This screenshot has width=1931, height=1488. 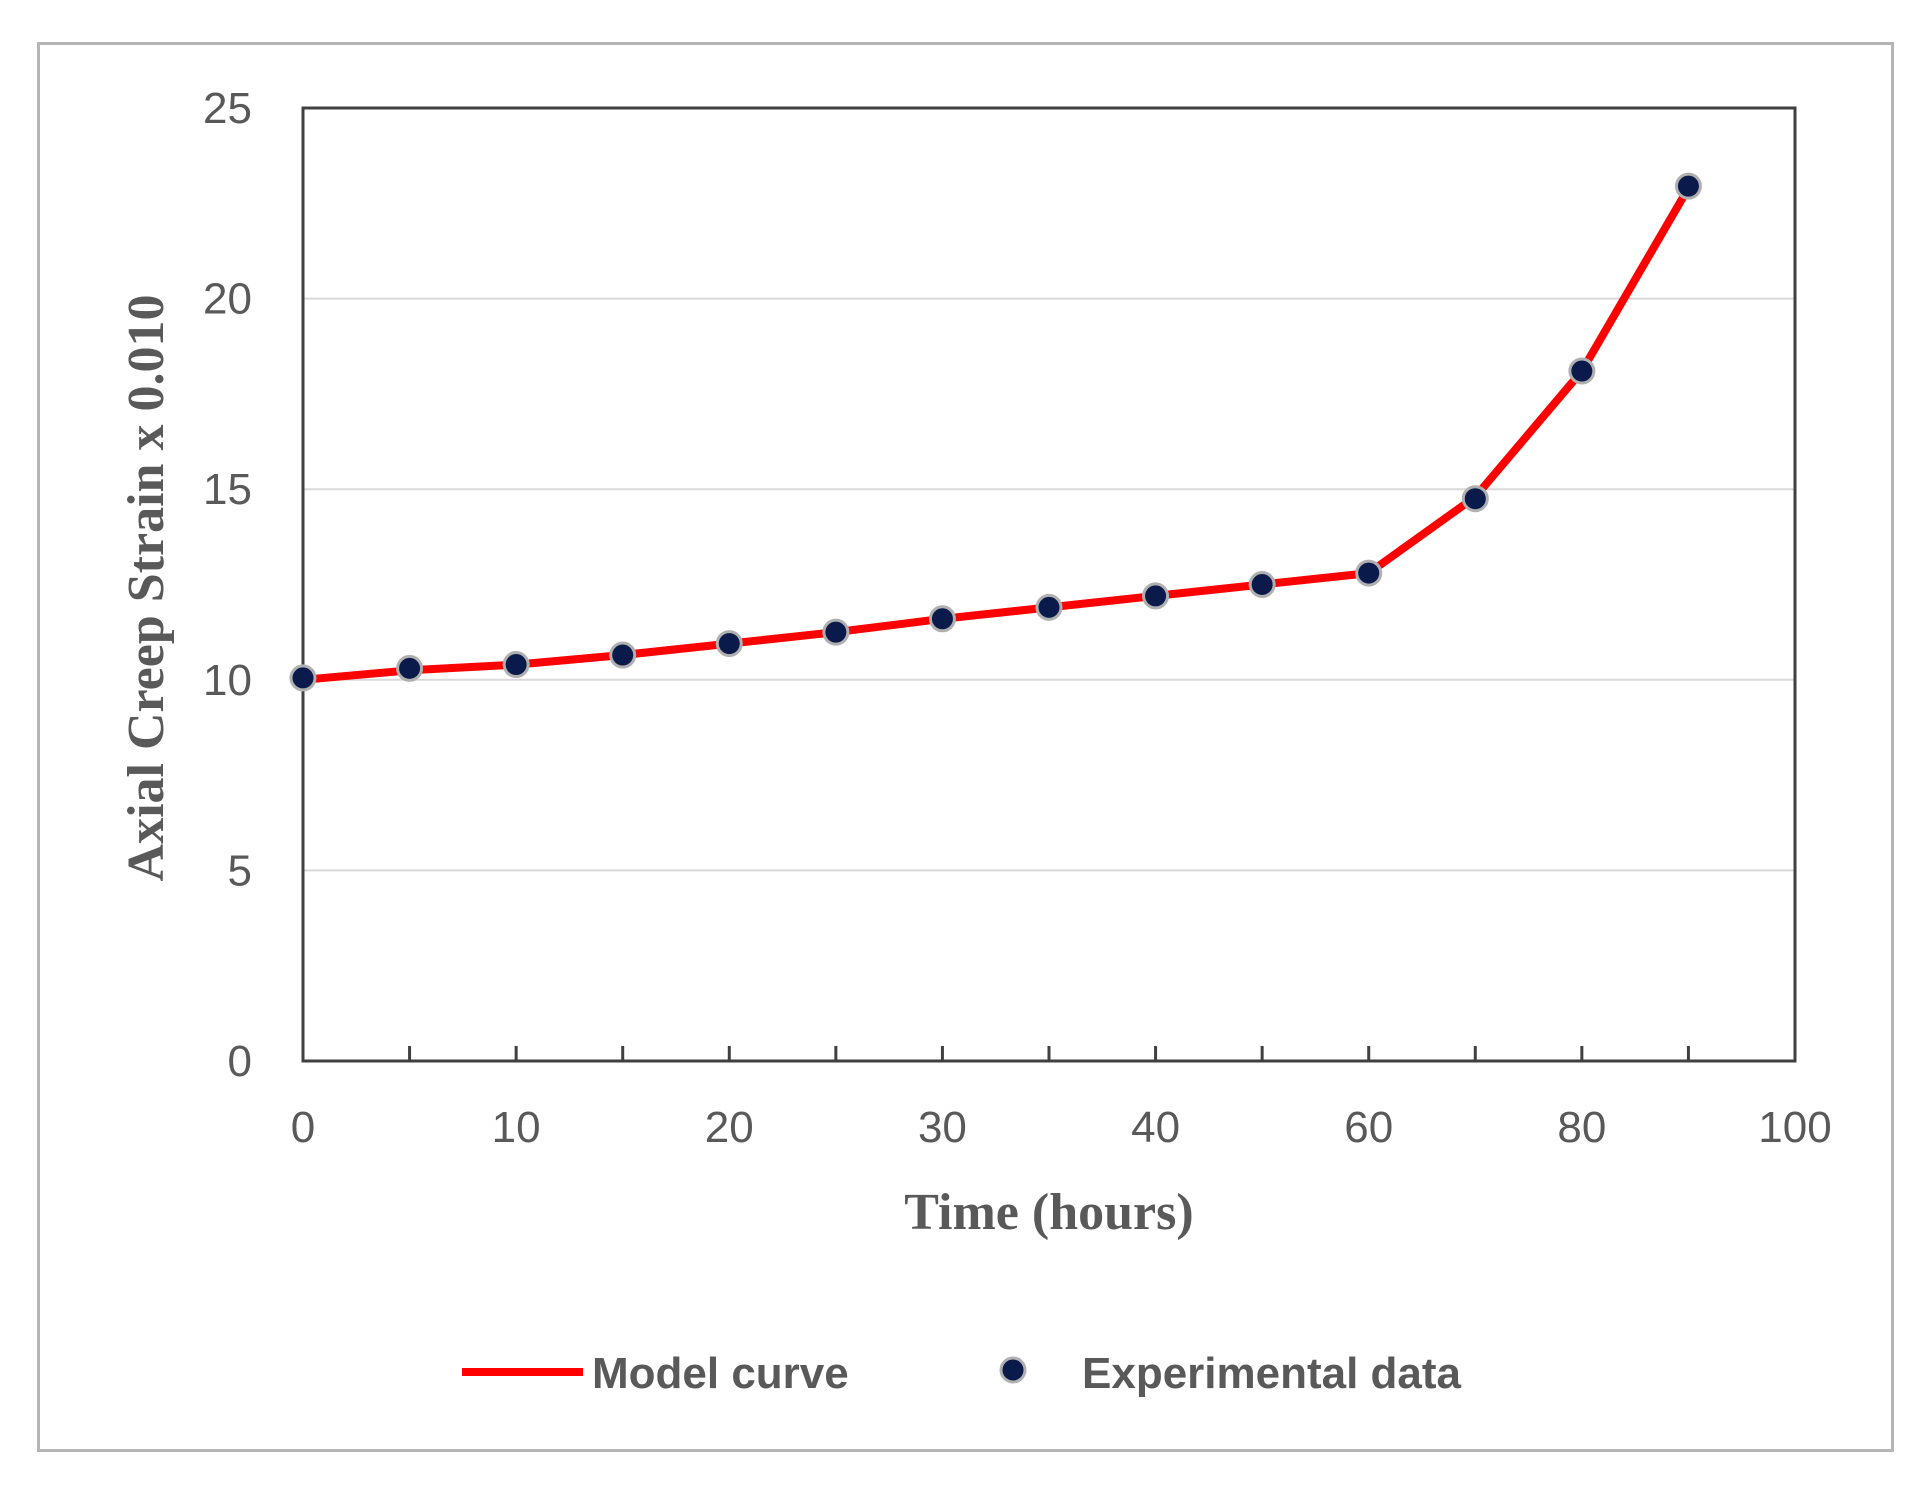 I want to click on x-tick-label-0: 0, so click(x=303, y=1127).